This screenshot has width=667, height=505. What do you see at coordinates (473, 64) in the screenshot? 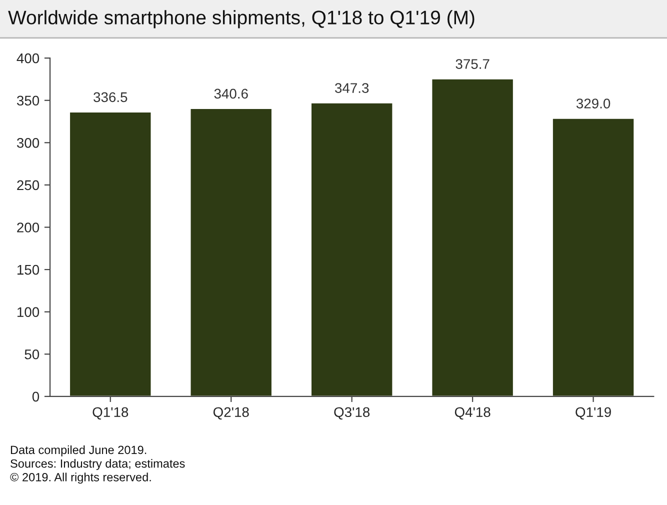
I see `data-label: 375.7` at bounding box center [473, 64].